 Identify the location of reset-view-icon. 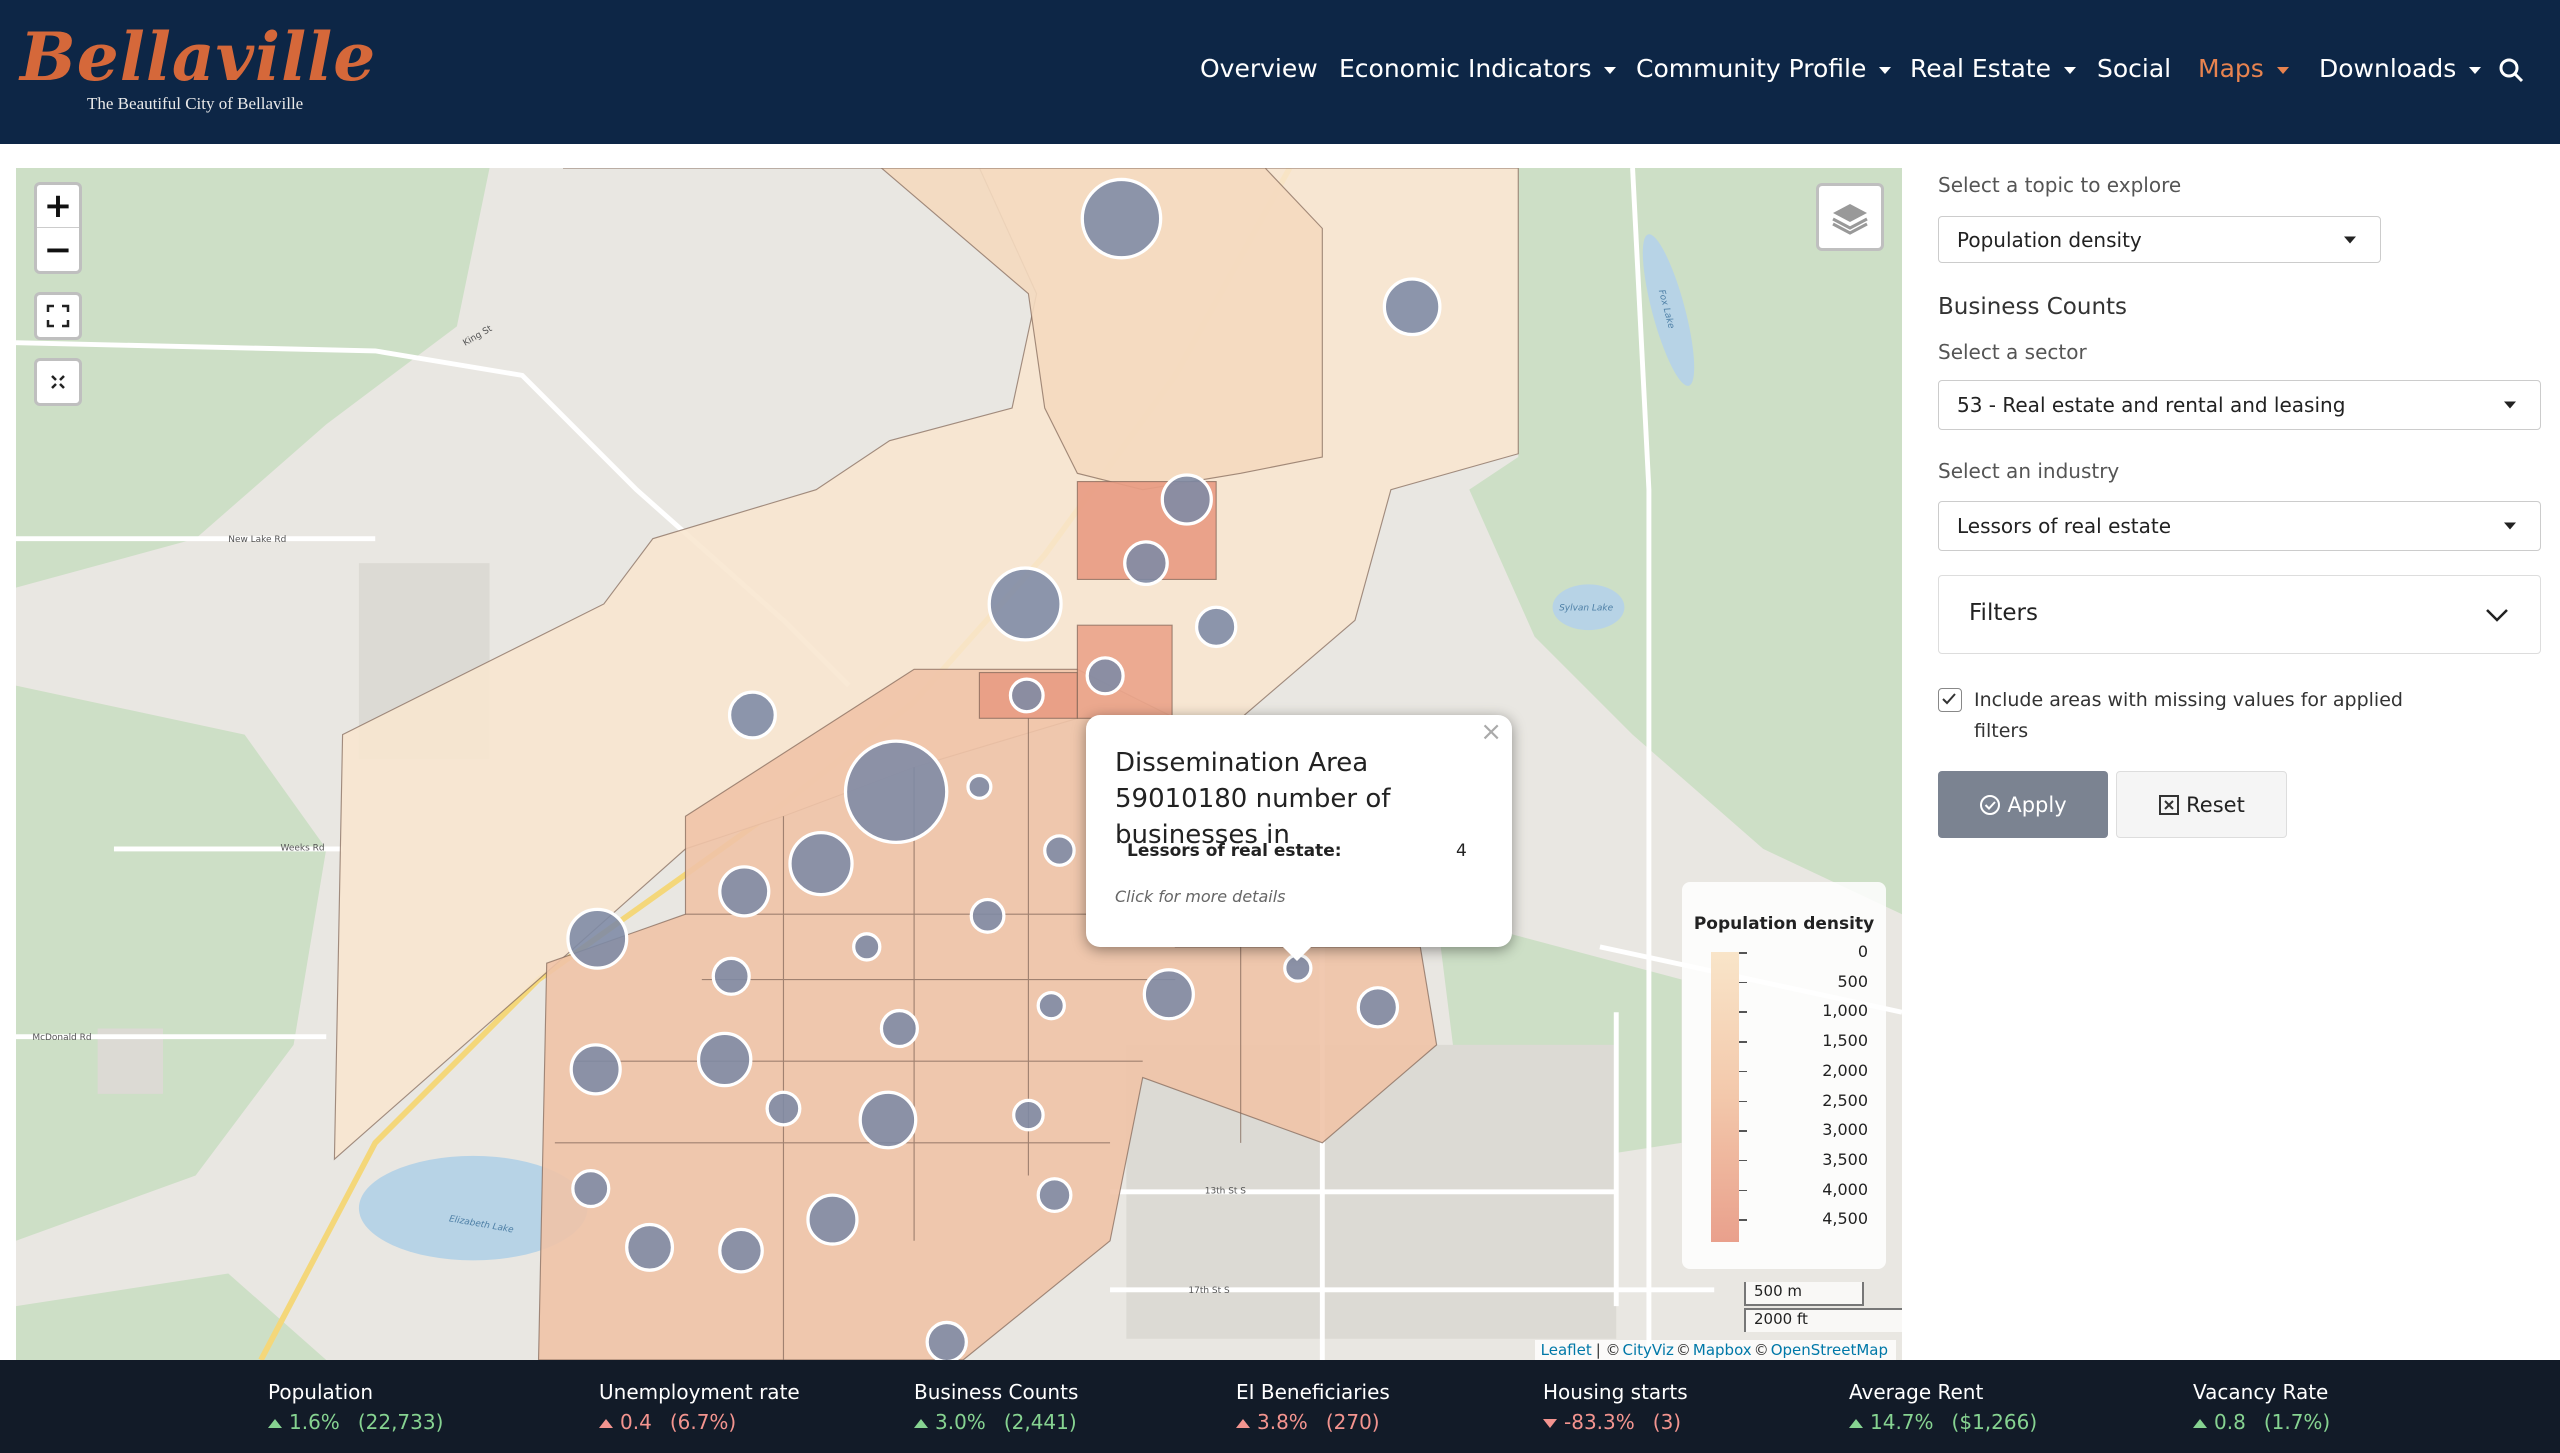
(58, 382).